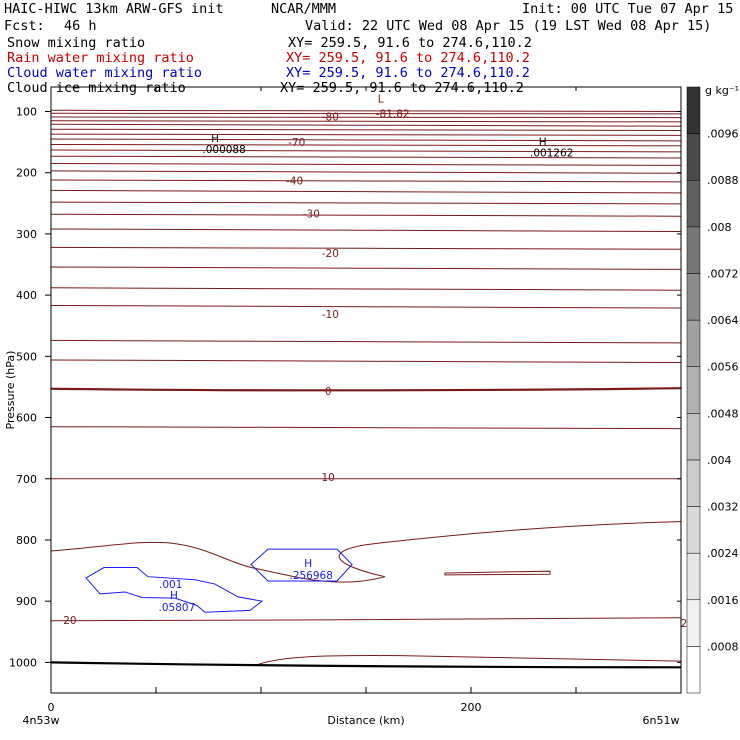 The height and width of the screenshot is (740, 740). I want to click on colorbar-label: .0008, so click(723, 646).